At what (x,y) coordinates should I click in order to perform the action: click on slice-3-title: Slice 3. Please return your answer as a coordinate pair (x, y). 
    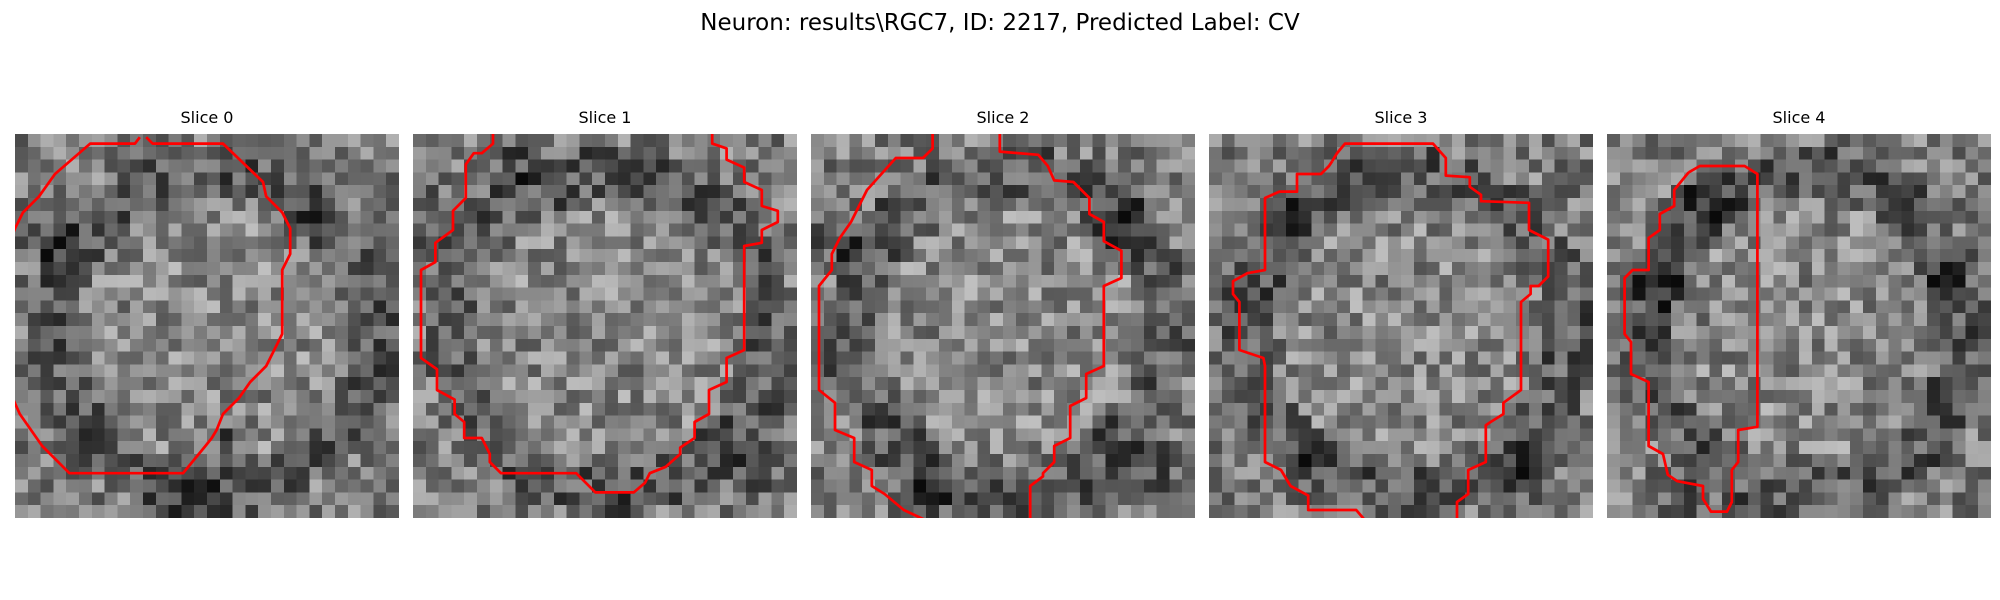
    Looking at the image, I should click on (1401, 117).